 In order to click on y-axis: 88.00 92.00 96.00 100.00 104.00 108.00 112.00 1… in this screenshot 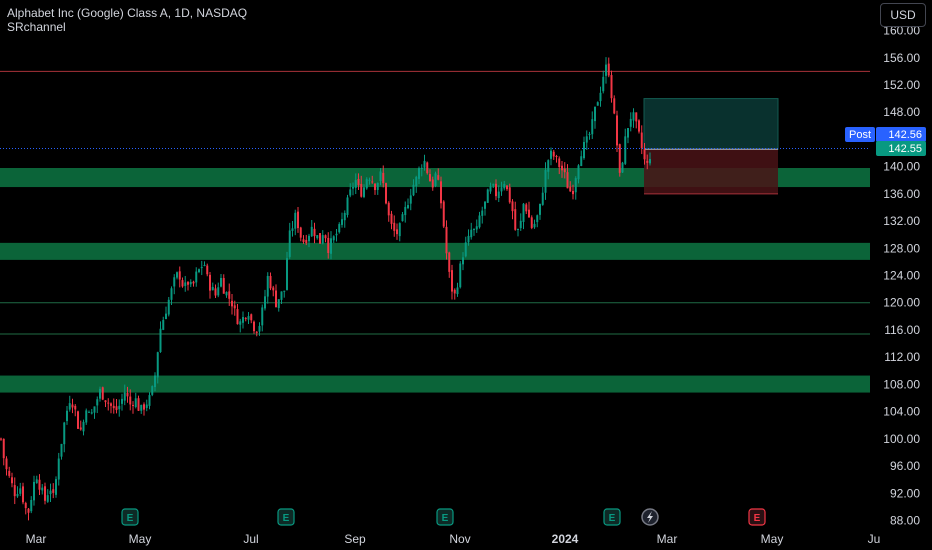, I will do `click(901, 276)`.